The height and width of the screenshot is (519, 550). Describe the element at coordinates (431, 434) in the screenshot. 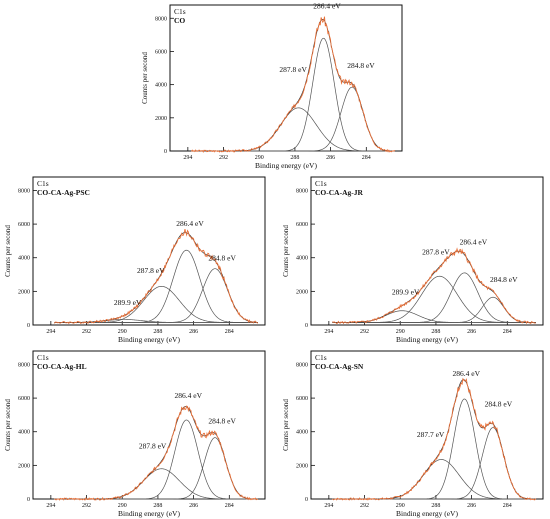

I see `peak-label: 287.7 eV` at that location.